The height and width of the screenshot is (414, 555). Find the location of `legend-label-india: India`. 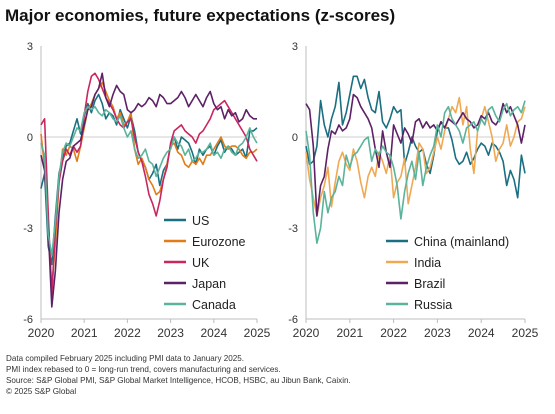

legend-label-india: India is located at coordinates (427, 263).